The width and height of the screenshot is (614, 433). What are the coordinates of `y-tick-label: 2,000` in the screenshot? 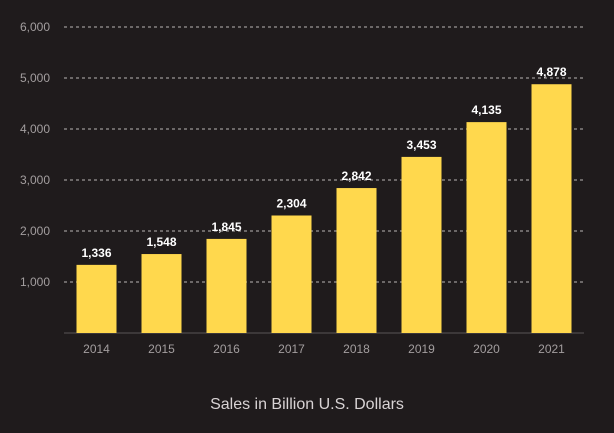 It's located at (35, 231).